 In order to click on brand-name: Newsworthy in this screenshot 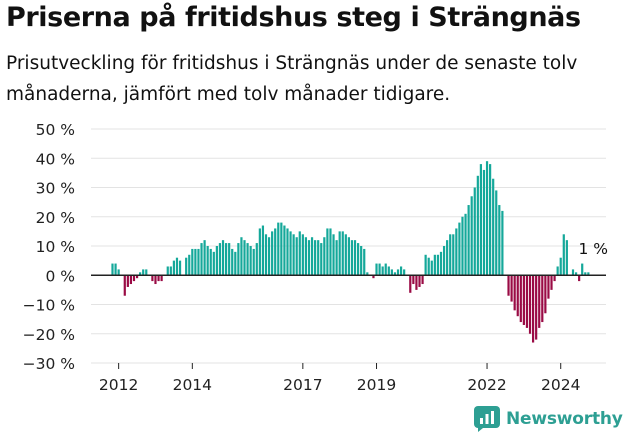, I will do `click(564, 419)`.